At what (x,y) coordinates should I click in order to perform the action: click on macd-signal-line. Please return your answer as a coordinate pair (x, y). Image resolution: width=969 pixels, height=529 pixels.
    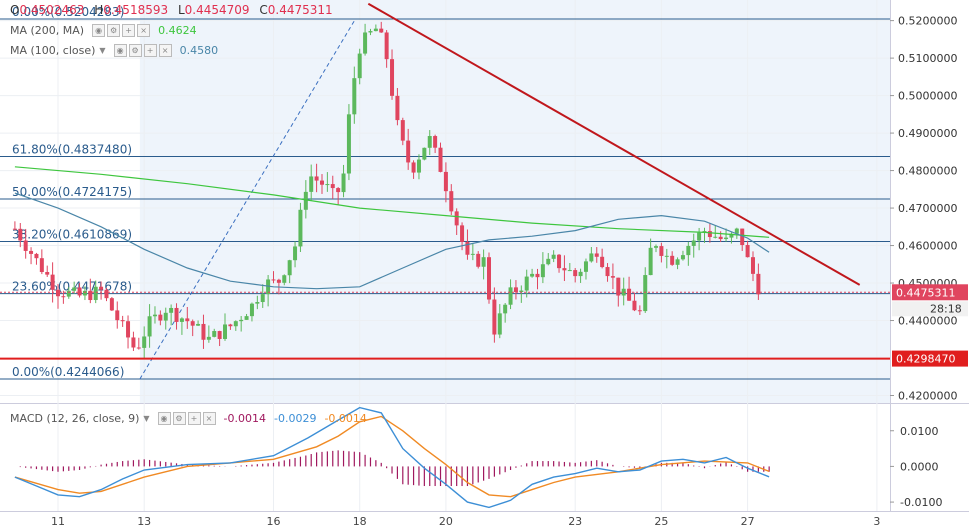
    Looking at the image, I should click on (392, 456).